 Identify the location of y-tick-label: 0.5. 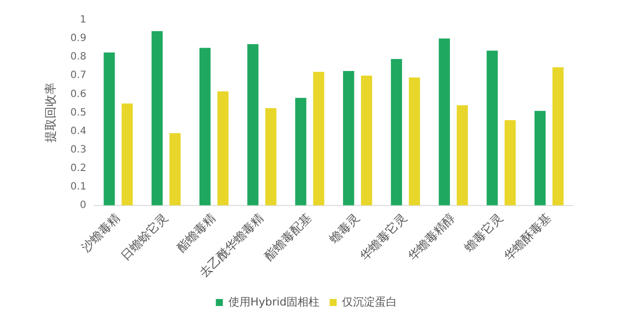
(78, 112).